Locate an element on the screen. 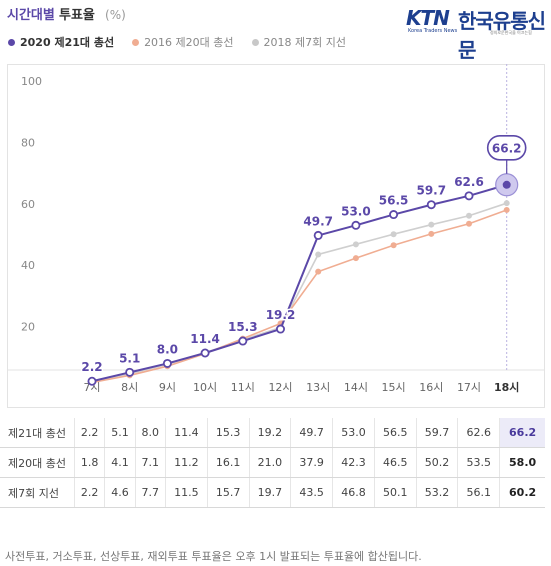  highlight-bubble is located at coordinates (506, 147).